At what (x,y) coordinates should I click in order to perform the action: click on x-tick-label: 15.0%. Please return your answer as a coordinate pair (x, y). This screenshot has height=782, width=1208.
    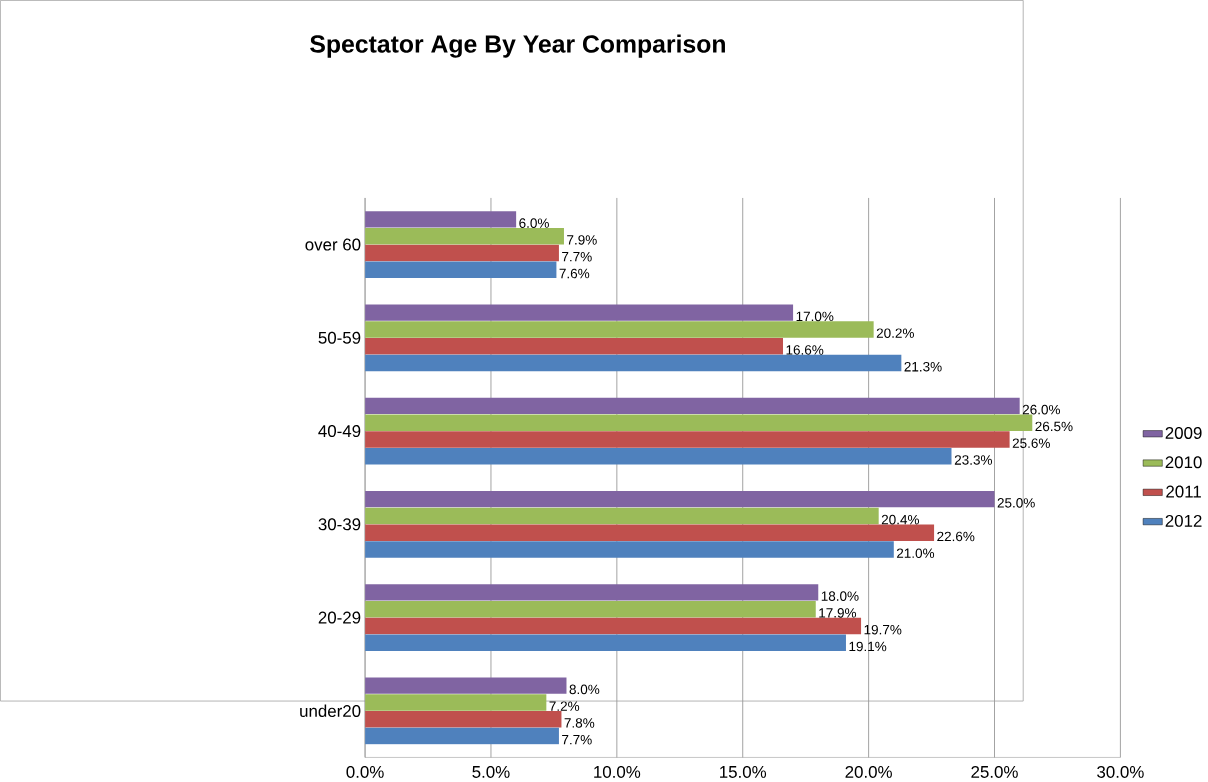
    Looking at the image, I should click on (743, 772).